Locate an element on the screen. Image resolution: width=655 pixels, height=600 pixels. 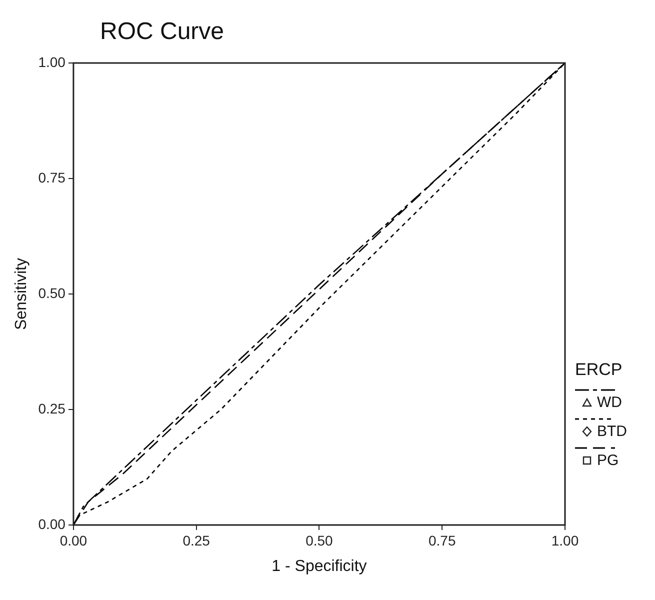
x-tick-label: 0.75 is located at coordinates (442, 540).